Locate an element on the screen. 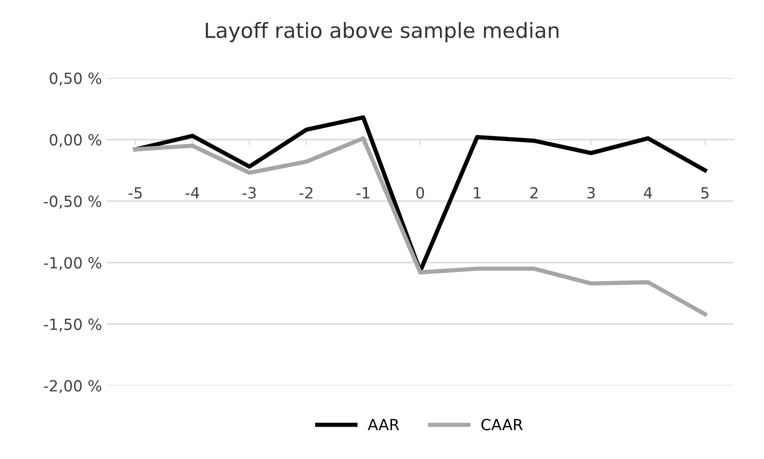 This screenshot has width=764, height=459. legend-label: AAR is located at coordinates (384, 424).